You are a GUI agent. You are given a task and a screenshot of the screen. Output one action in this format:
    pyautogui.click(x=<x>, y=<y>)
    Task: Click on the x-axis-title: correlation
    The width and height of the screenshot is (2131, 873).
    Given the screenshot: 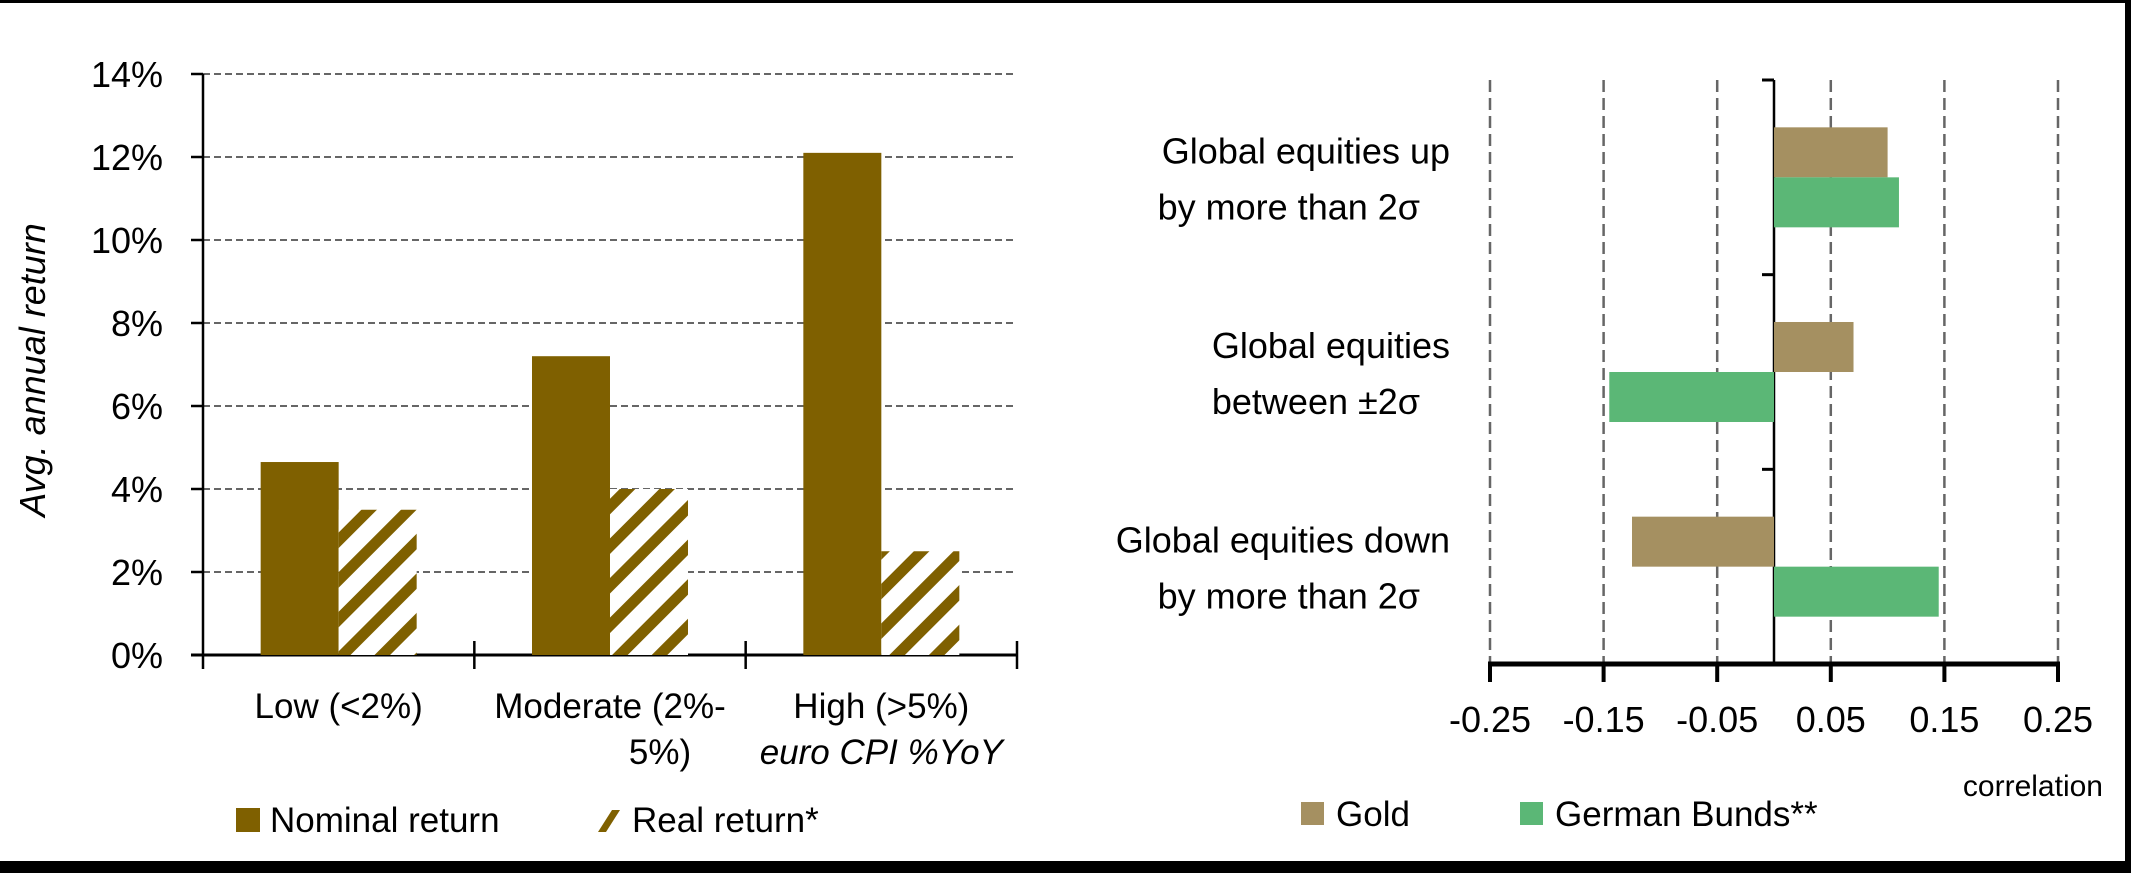 What is the action you would take?
    pyautogui.click(x=2033, y=786)
    